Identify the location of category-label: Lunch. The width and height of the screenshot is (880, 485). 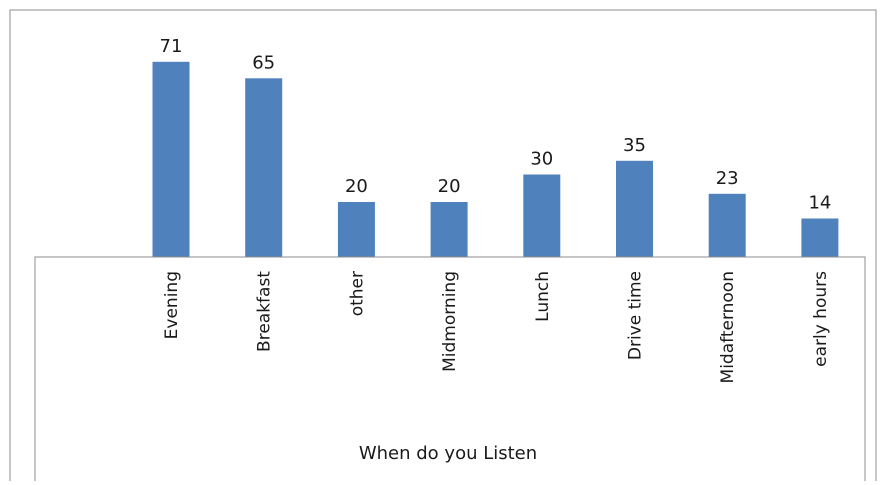
(543, 296).